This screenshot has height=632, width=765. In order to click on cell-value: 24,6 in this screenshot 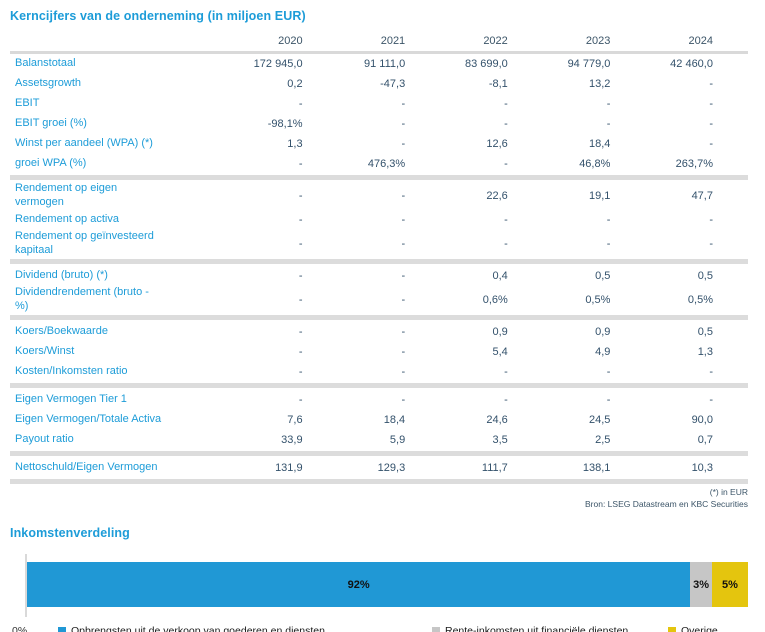, I will do `click(497, 419)`.